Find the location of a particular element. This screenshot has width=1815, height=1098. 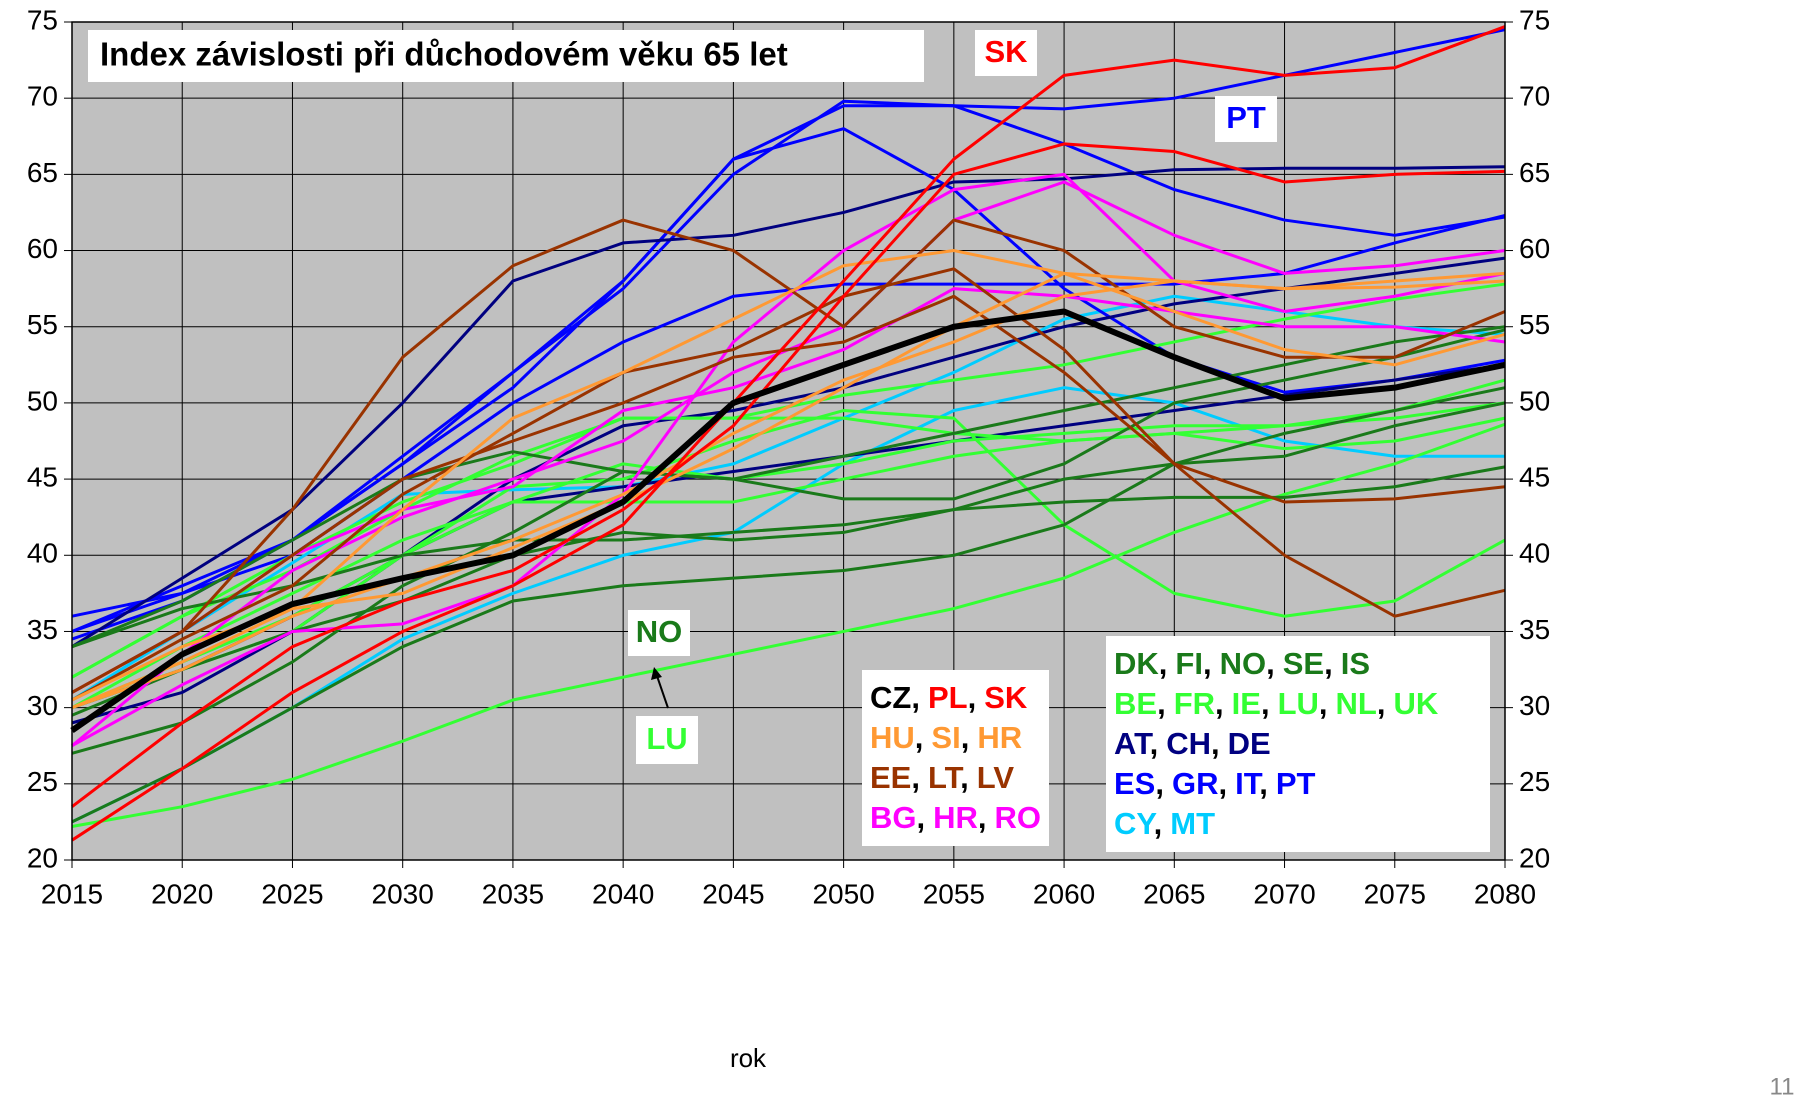

y-tick-label: 60 is located at coordinates (42, 248).